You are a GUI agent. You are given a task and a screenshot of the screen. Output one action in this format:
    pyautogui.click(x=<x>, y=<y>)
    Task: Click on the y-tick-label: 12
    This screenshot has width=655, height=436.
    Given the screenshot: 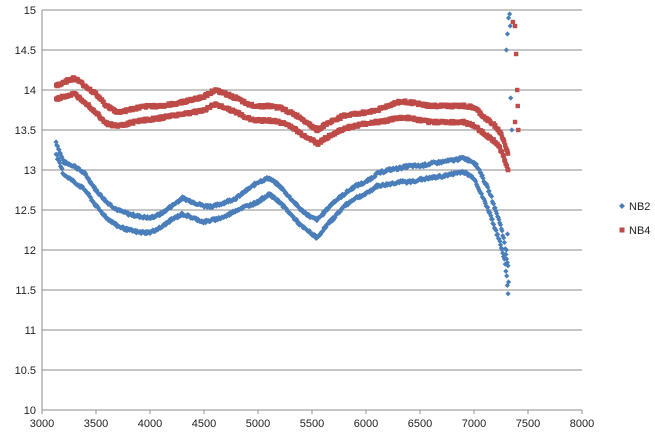 What is the action you would take?
    pyautogui.click(x=30, y=251)
    